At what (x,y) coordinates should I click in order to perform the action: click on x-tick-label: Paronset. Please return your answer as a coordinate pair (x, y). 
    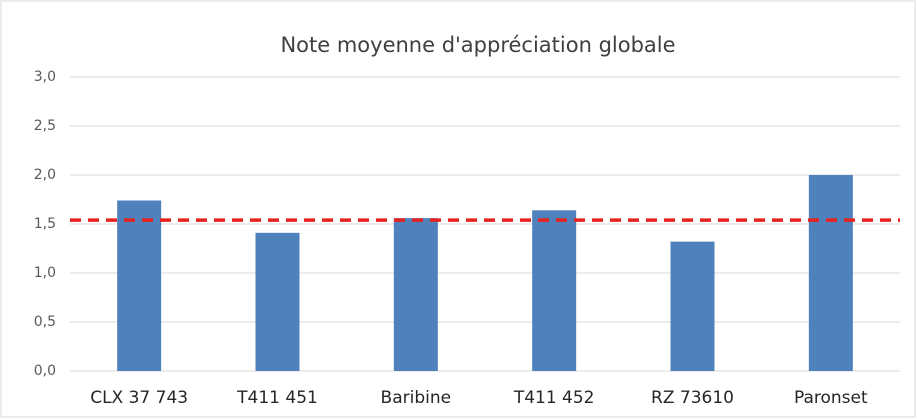
    Looking at the image, I should click on (831, 398).